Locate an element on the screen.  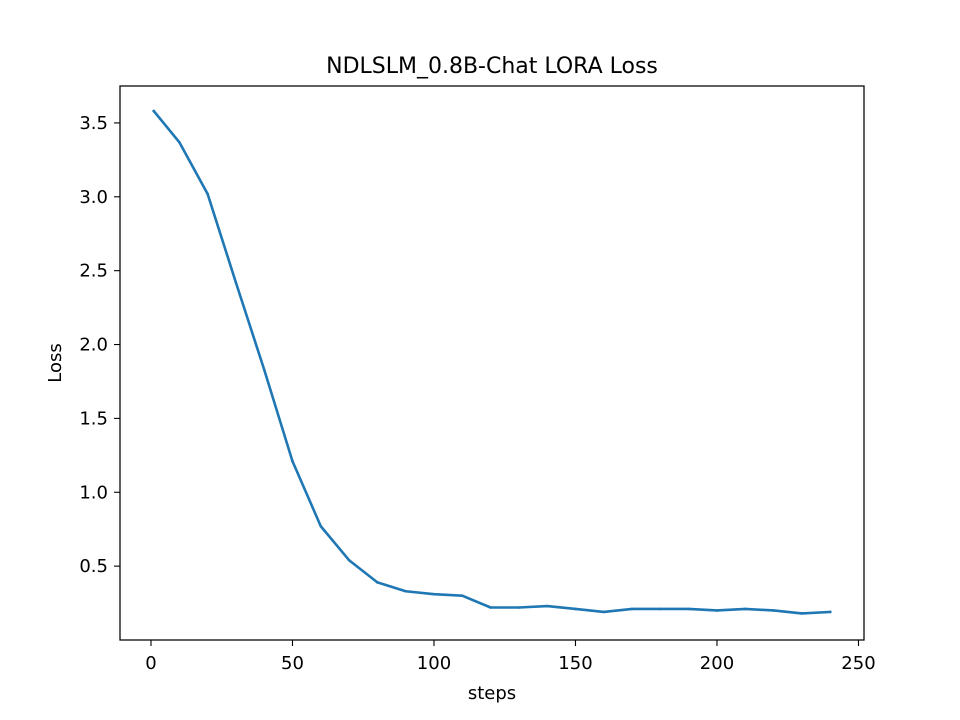
y-tick-label: 3.5 is located at coordinates (93, 123).